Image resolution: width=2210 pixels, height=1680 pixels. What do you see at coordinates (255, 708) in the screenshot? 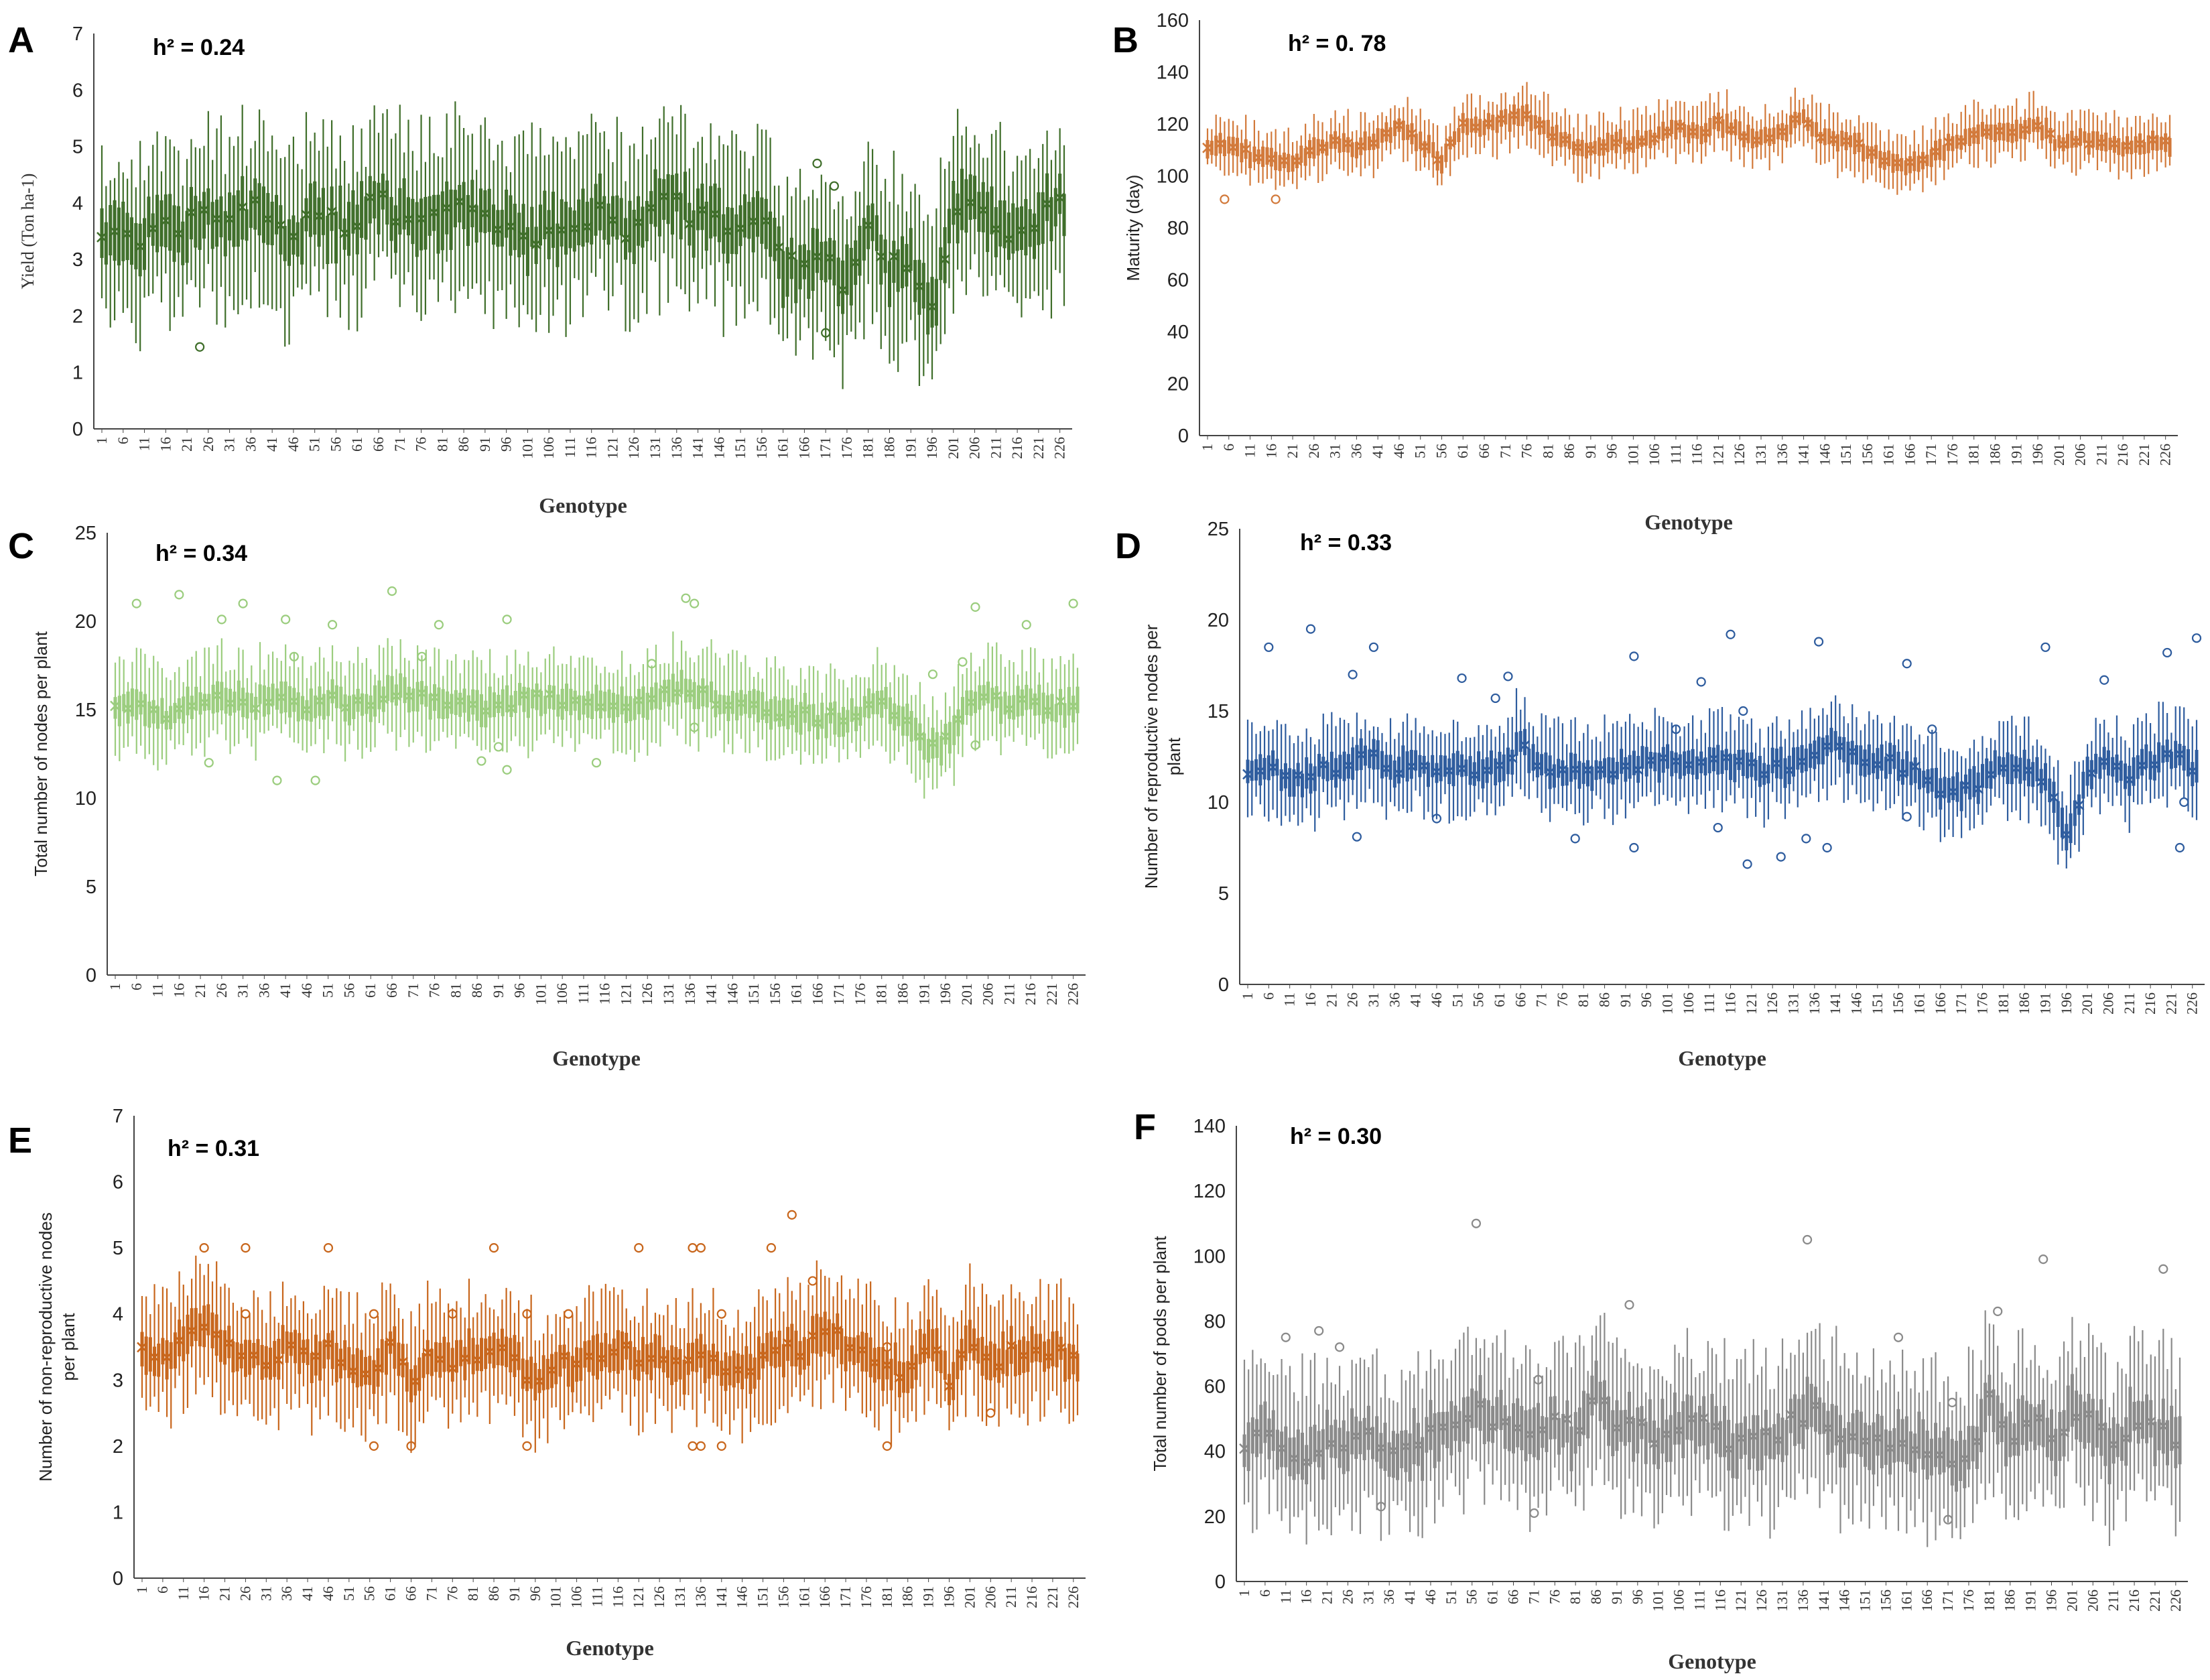
I see `mean-marker` at bounding box center [255, 708].